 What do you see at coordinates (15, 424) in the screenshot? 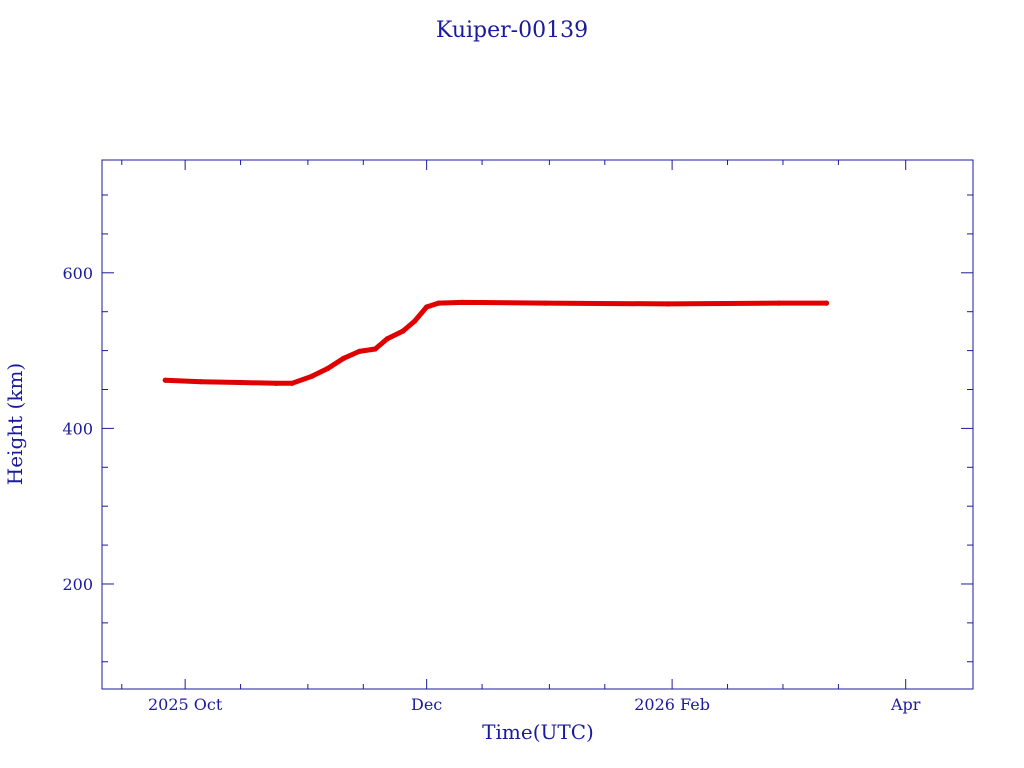
I see `y-axis-label: Height (km)` at bounding box center [15, 424].